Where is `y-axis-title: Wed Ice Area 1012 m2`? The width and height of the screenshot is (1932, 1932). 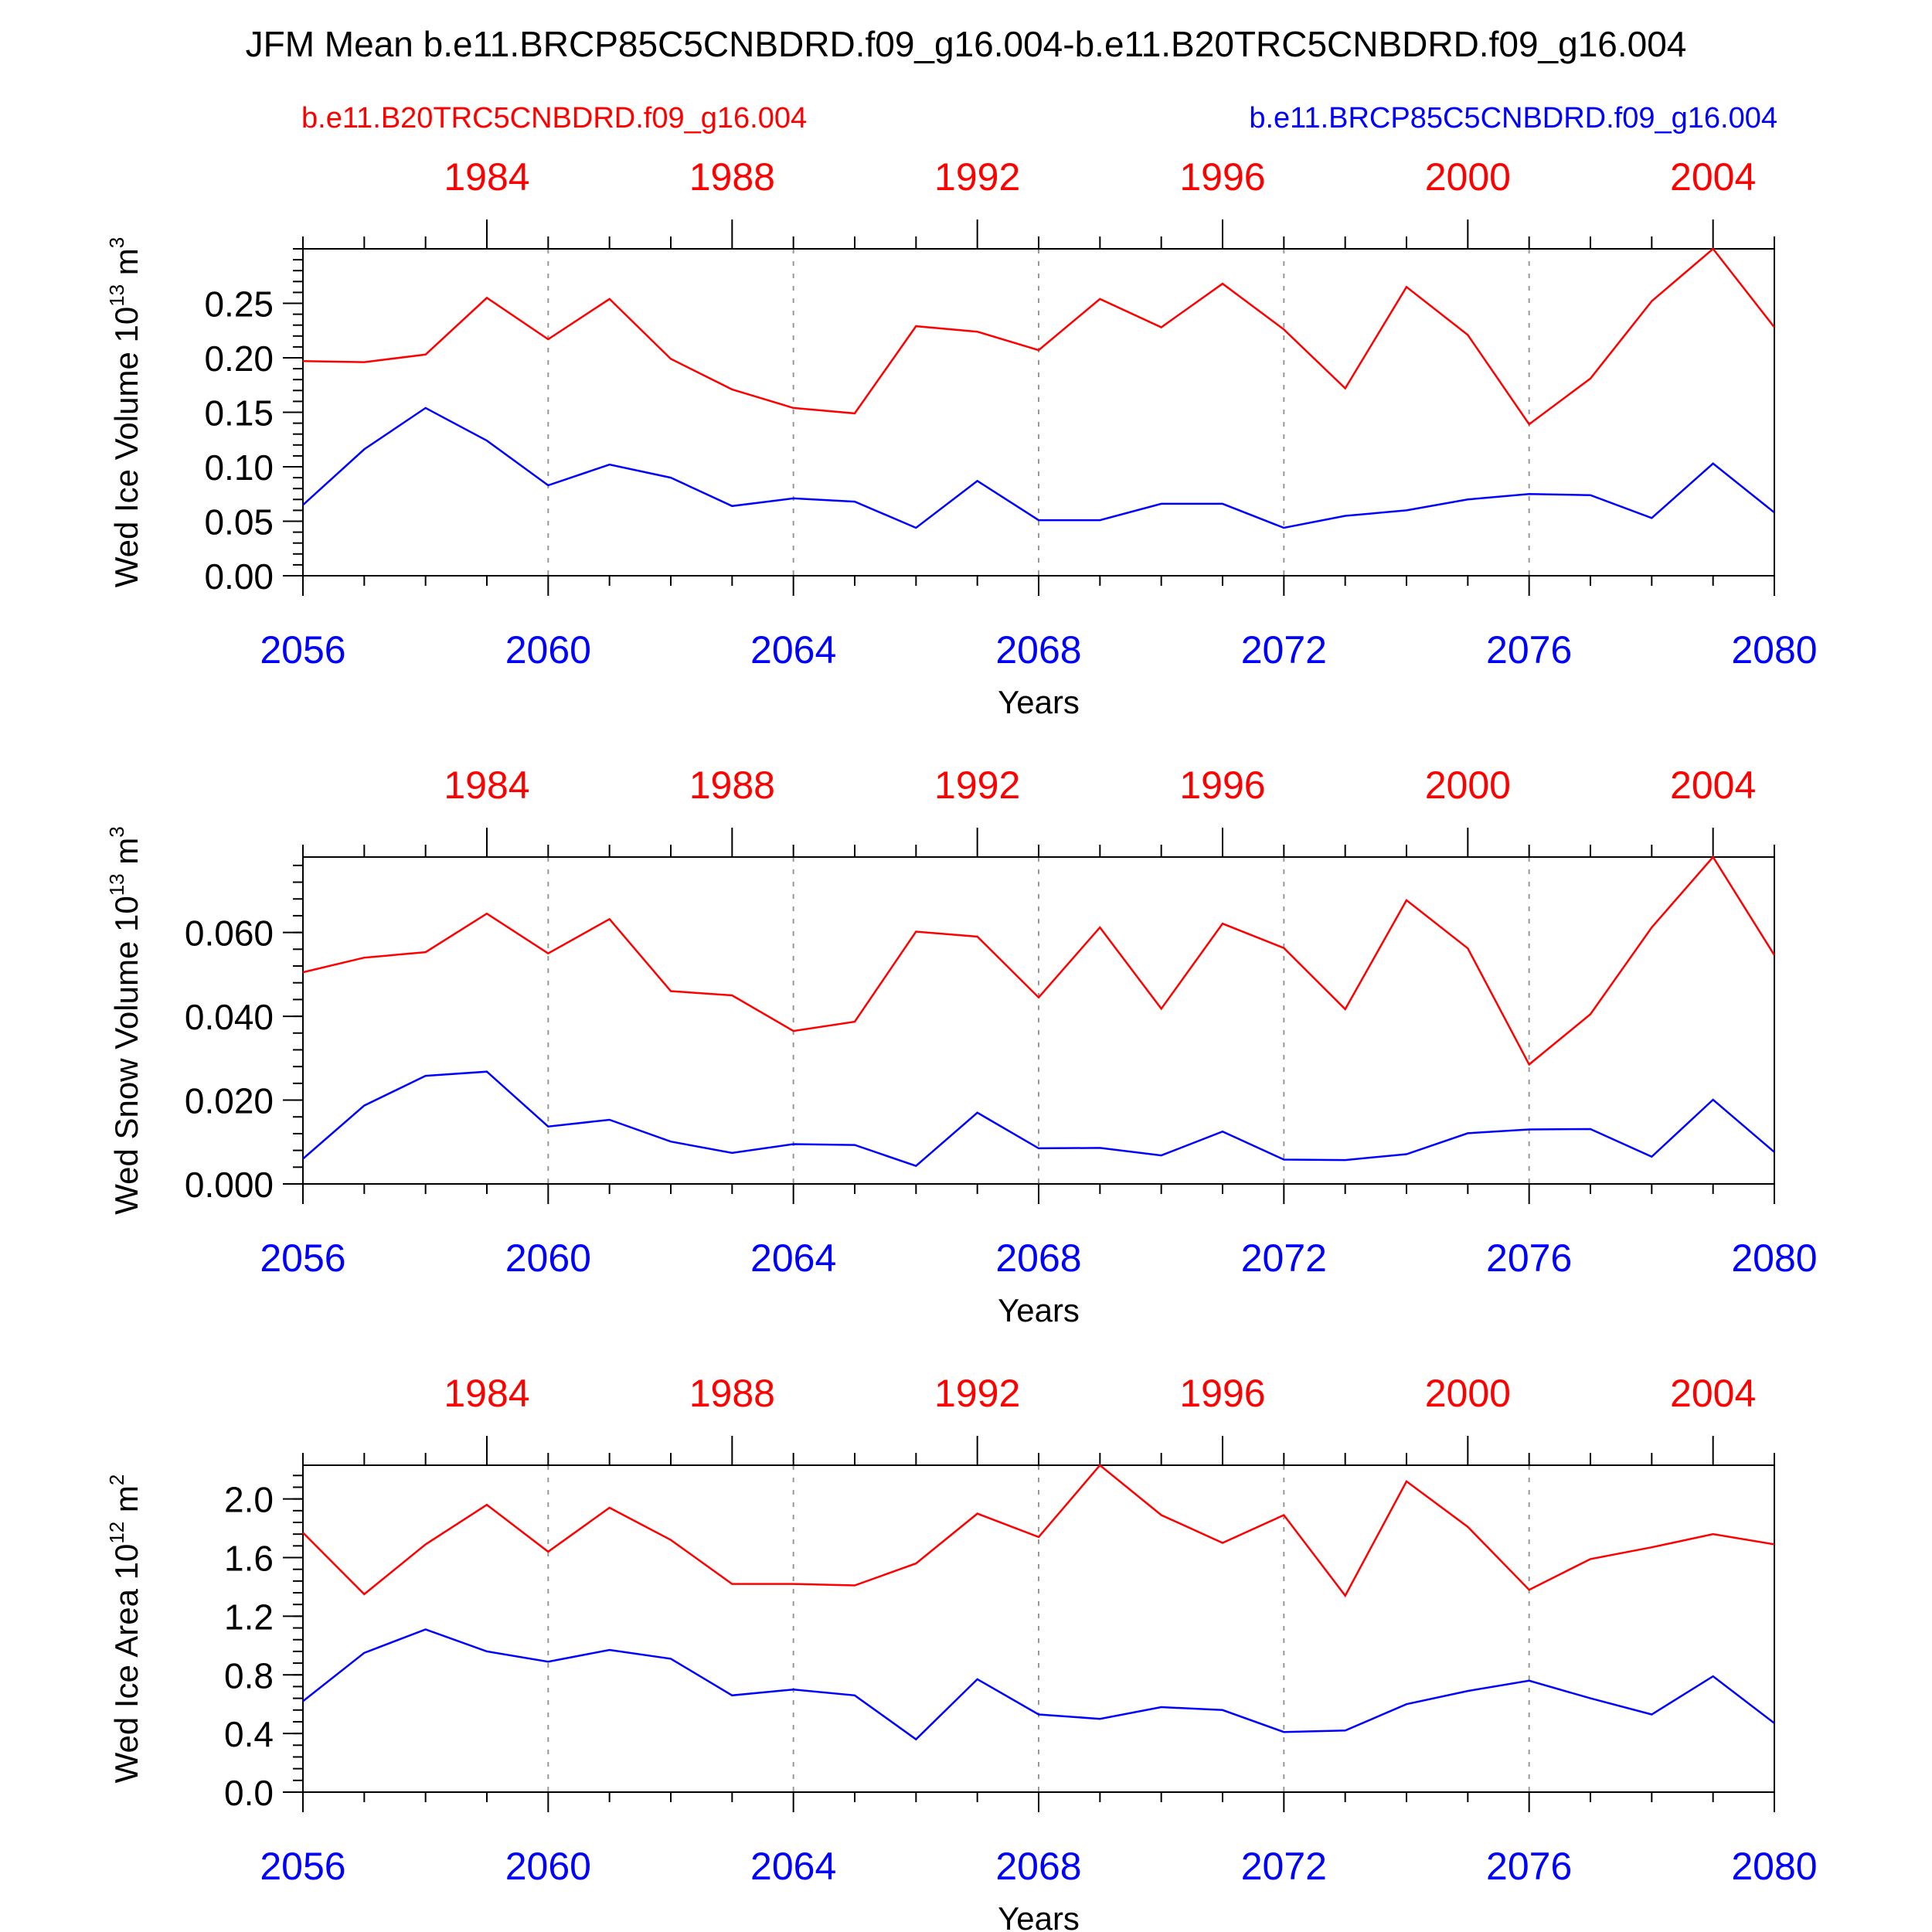
y-axis-title: Wed Ice Area 1012 m2 is located at coordinates (125, 1629).